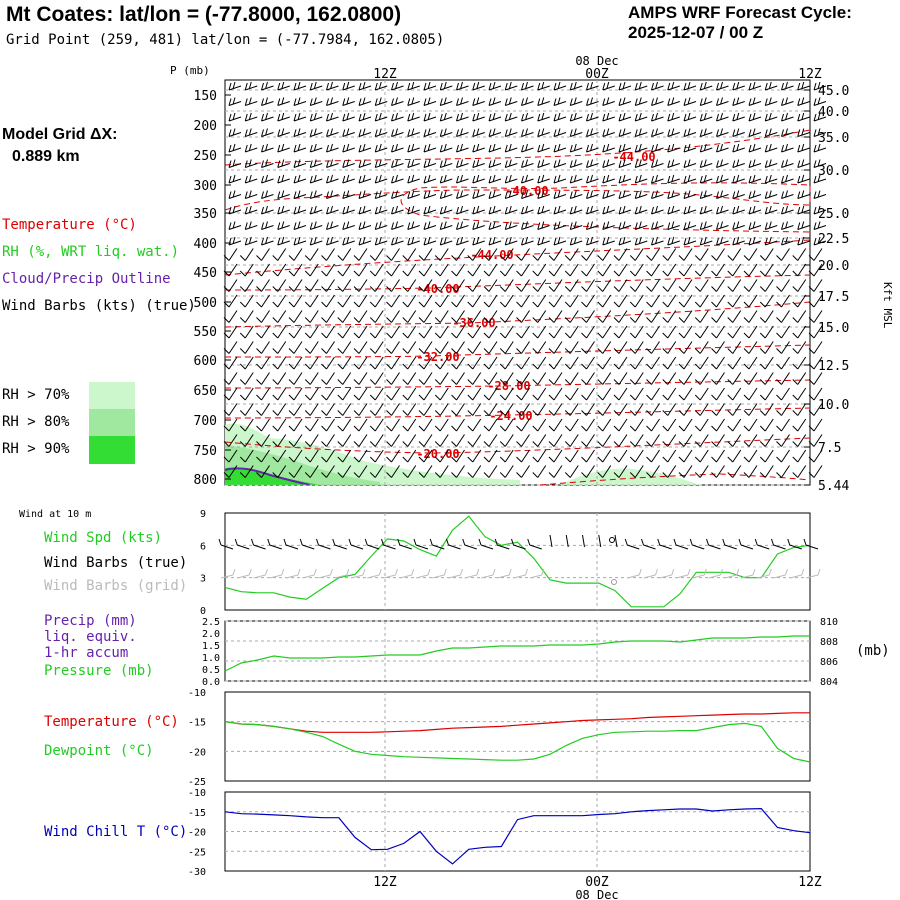 The height and width of the screenshot is (900, 900). Describe the element at coordinates (612, 540) in the screenshot. I see `calm-marker` at that location.